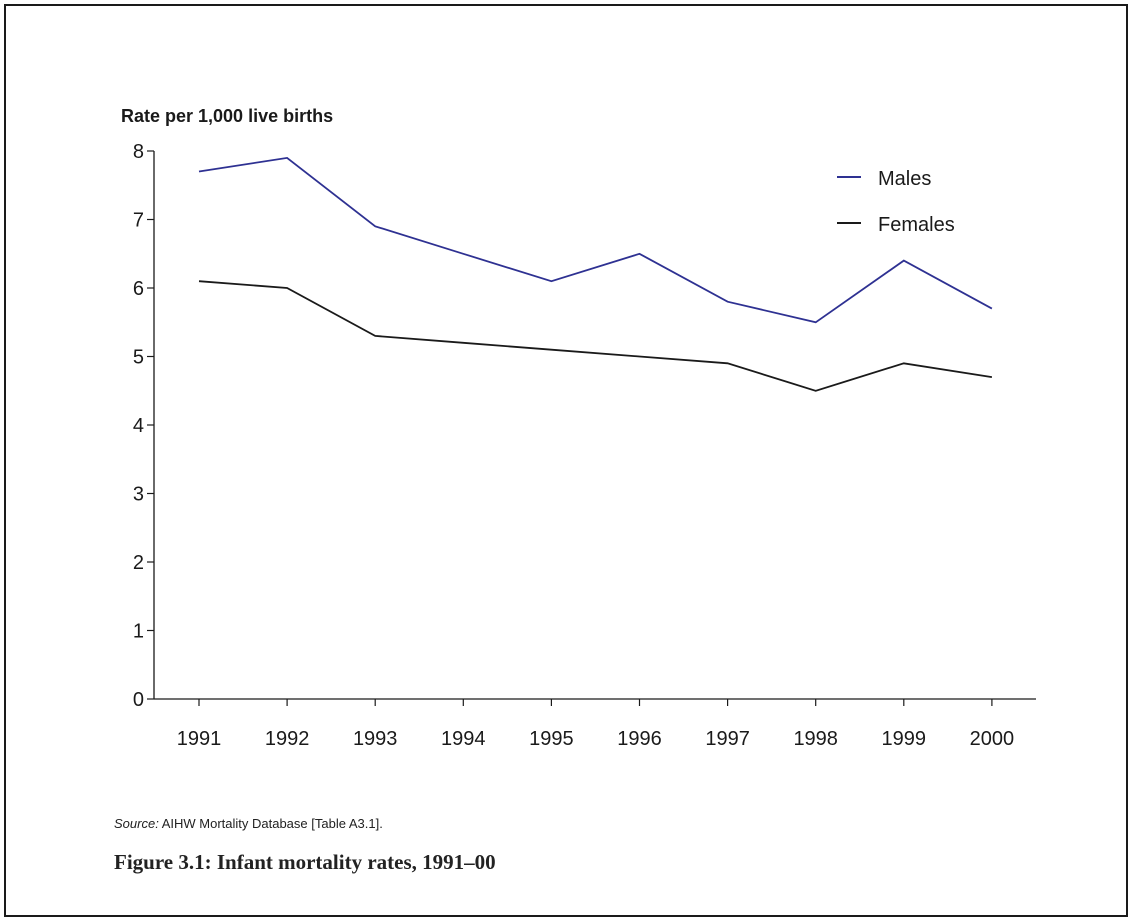 Image resolution: width=1133 pixels, height=921 pixels. What do you see at coordinates (138, 221) in the screenshot?
I see `y-tick-label: 7` at bounding box center [138, 221].